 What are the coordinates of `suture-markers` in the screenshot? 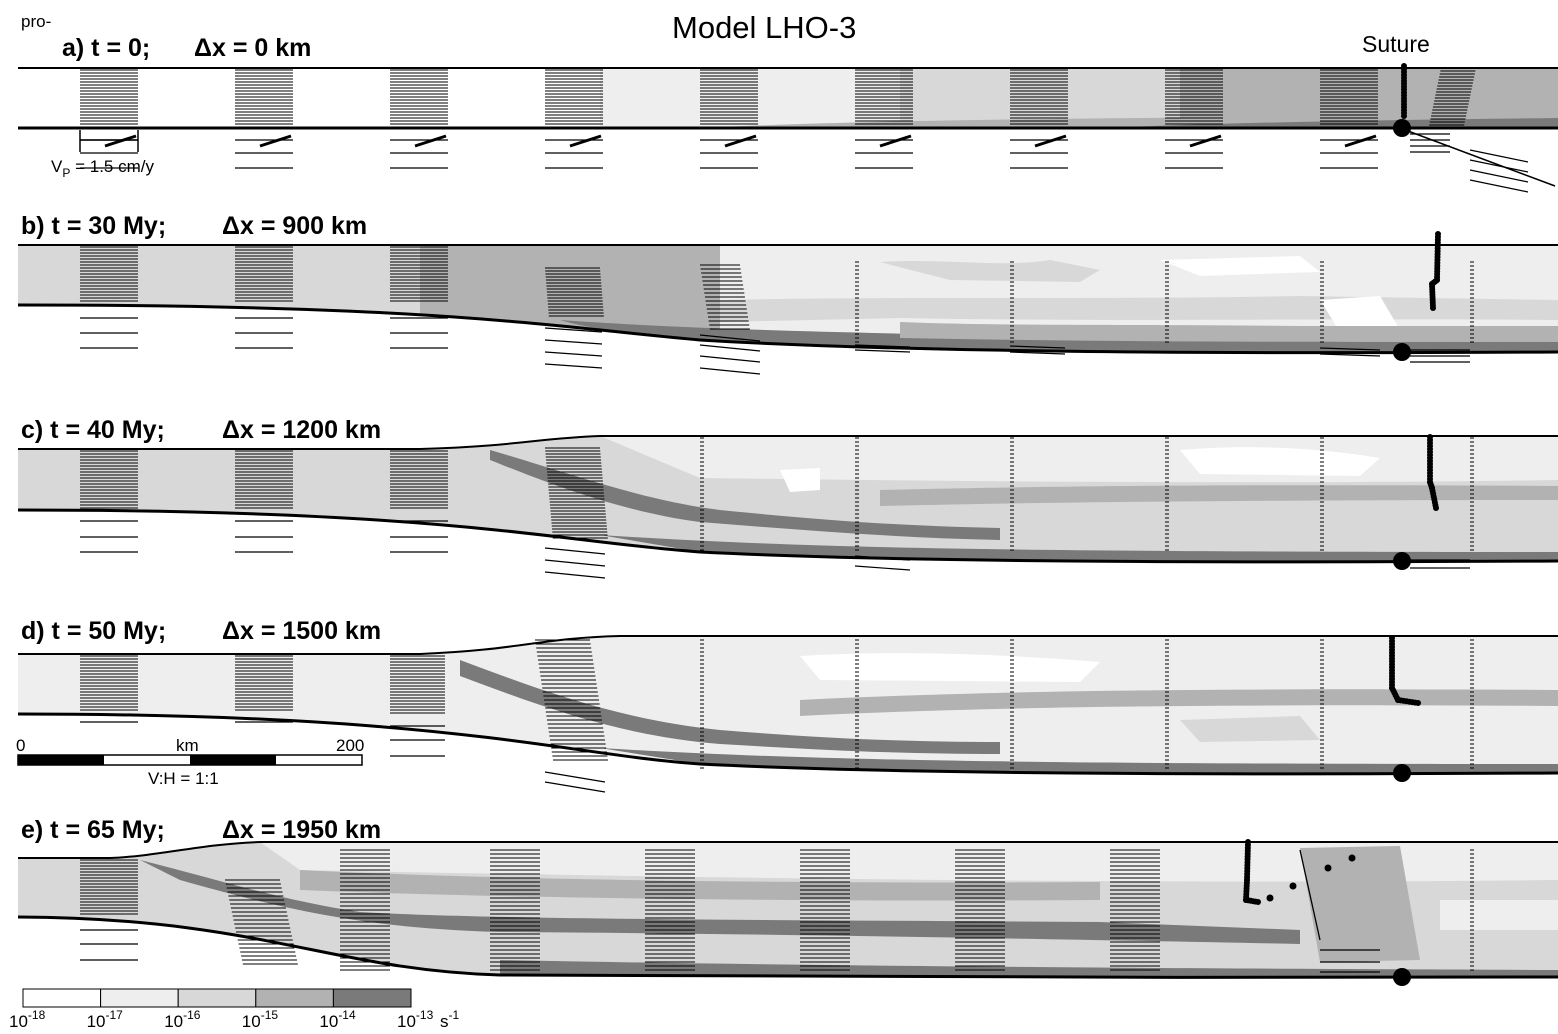 It's located at (1342, 524).